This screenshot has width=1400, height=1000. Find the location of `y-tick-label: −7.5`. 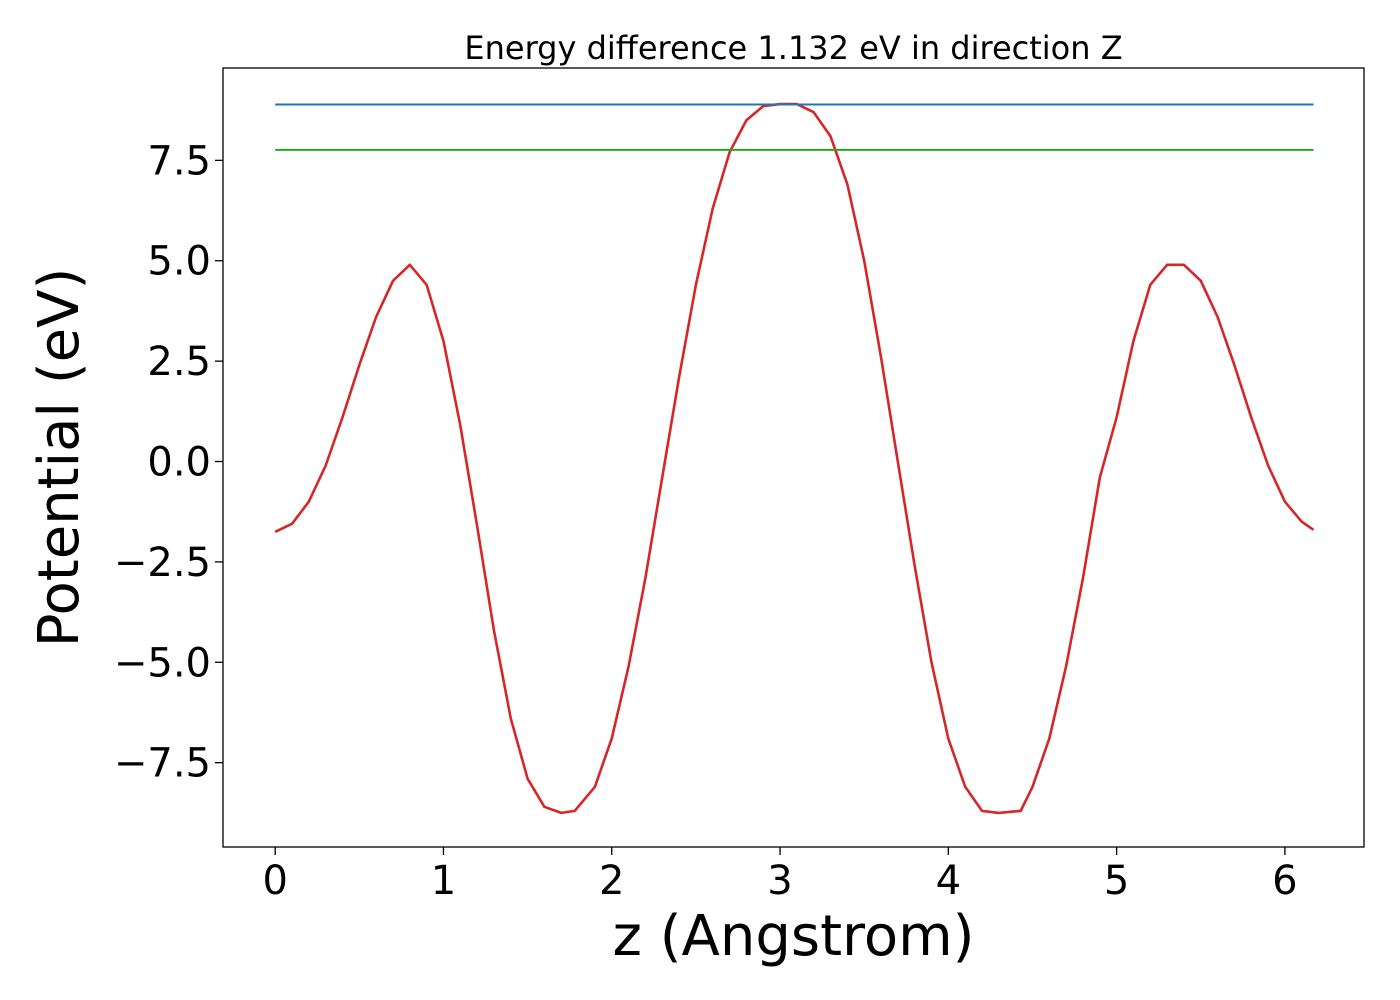

y-tick-label: −7.5 is located at coordinates (162, 764).